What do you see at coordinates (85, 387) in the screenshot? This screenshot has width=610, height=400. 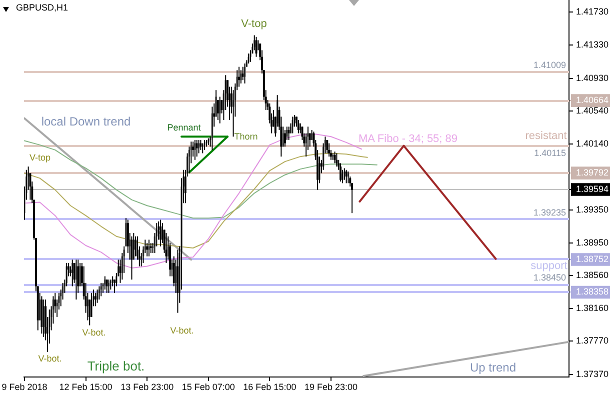 I see `x-tick-label: 12 Feb 15:00` at bounding box center [85, 387].